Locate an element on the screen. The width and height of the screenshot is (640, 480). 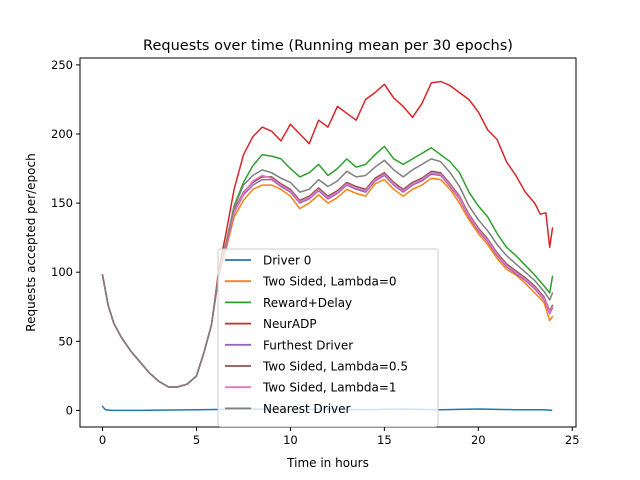
y-tick-label: 50 is located at coordinates (65, 341).